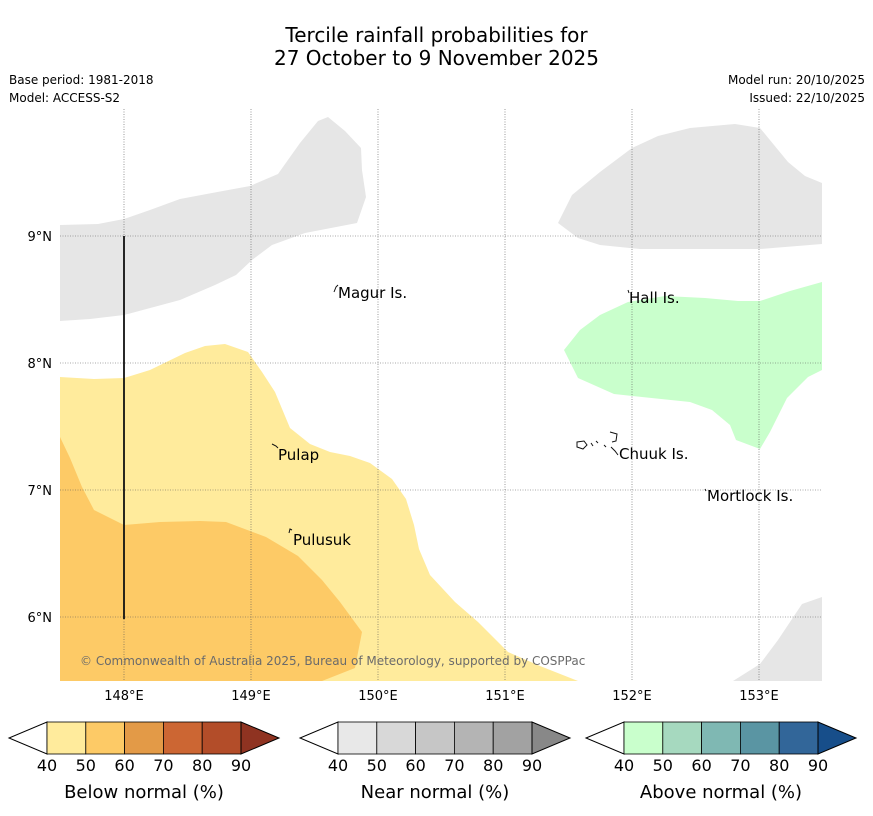 This screenshot has width=873, height=816. Describe the element at coordinates (705, 490) in the screenshot. I see `mortlock-island-outline` at that location.